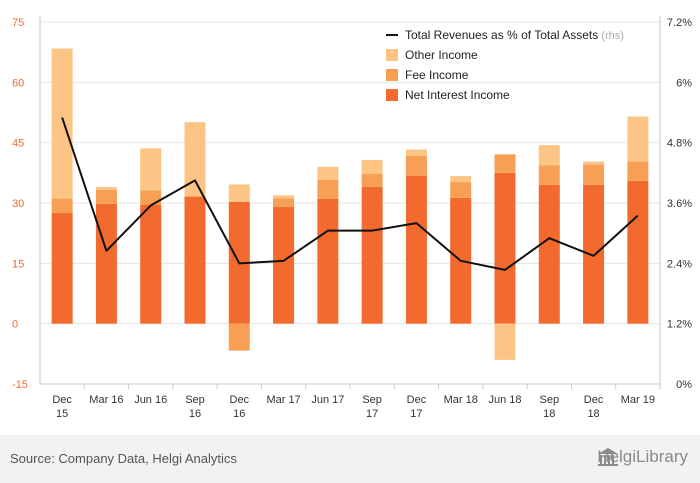 The image size is (700, 483). Describe the element at coordinates (679, 144) in the screenshot. I see `y-right-tick-label: 4.8%` at that location.